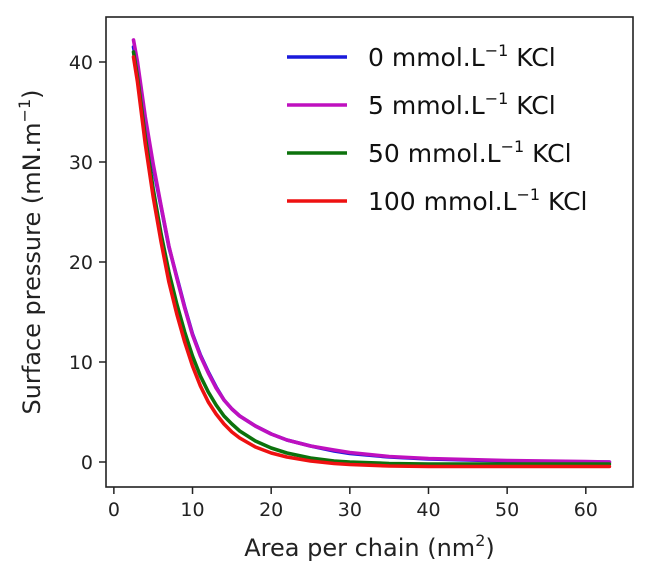 The image size is (646, 568). What do you see at coordinates (480, 540) in the screenshot?
I see `x-axis-label-sup: 2` at bounding box center [480, 540].